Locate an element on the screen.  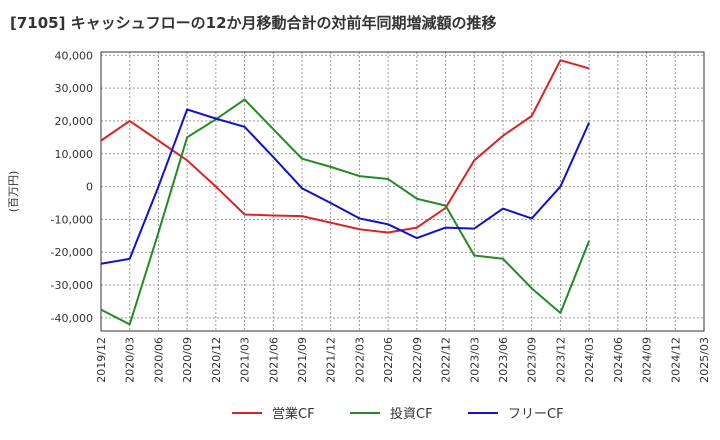
x-tick-label: 2025/03 is located at coordinates (704, 360).